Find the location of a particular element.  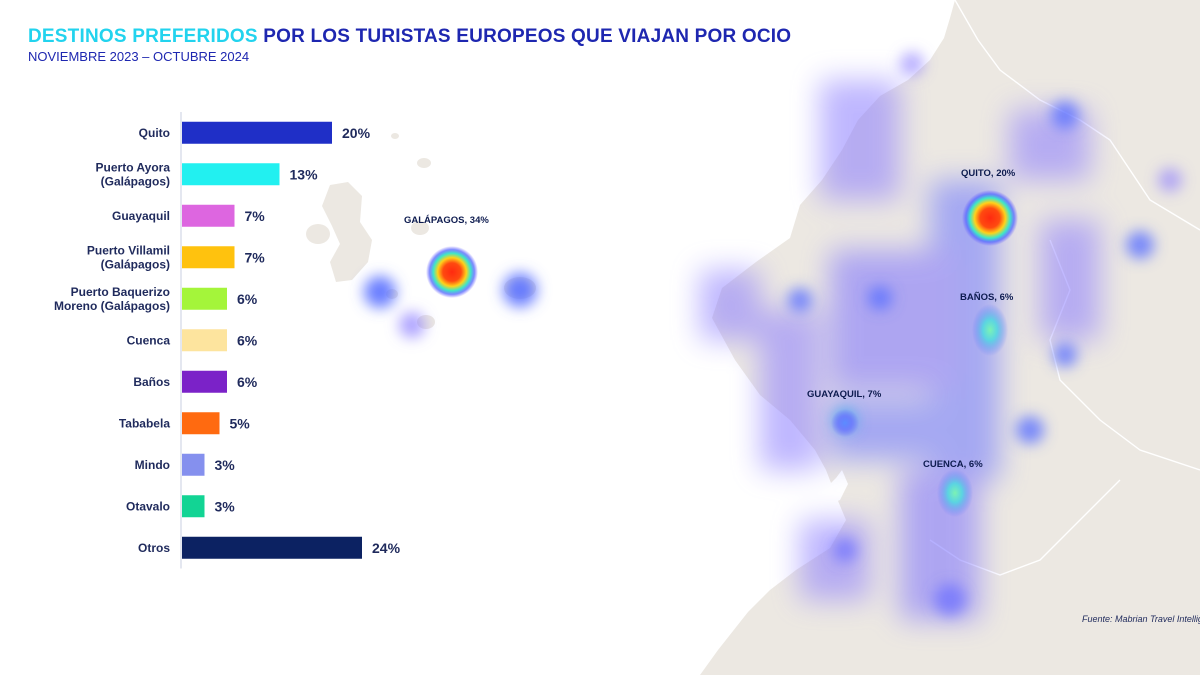

category-label-line: Otavalo is located at coordinates (148, 506).